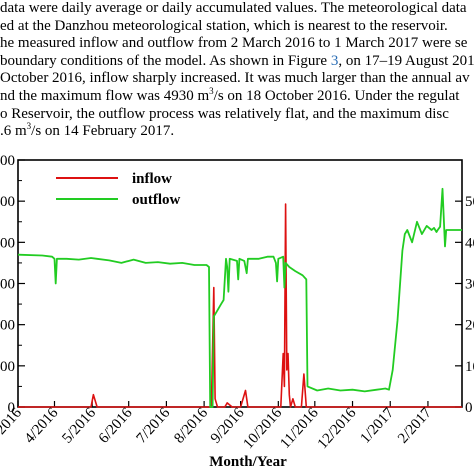  Describe the element at coordinates (79, 426) in the screenshot. I see `x-tick-label: 5/2016` at that location.